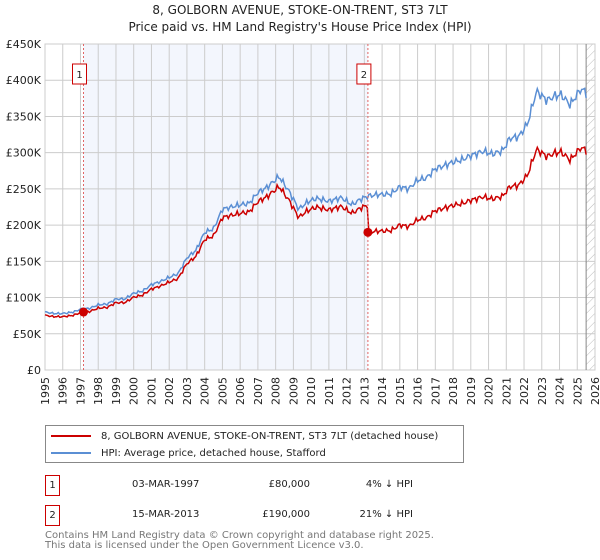  Describe the element at coordinates (187, 391) in the screenshot. I see `x-tick-label: 2003` at that location.